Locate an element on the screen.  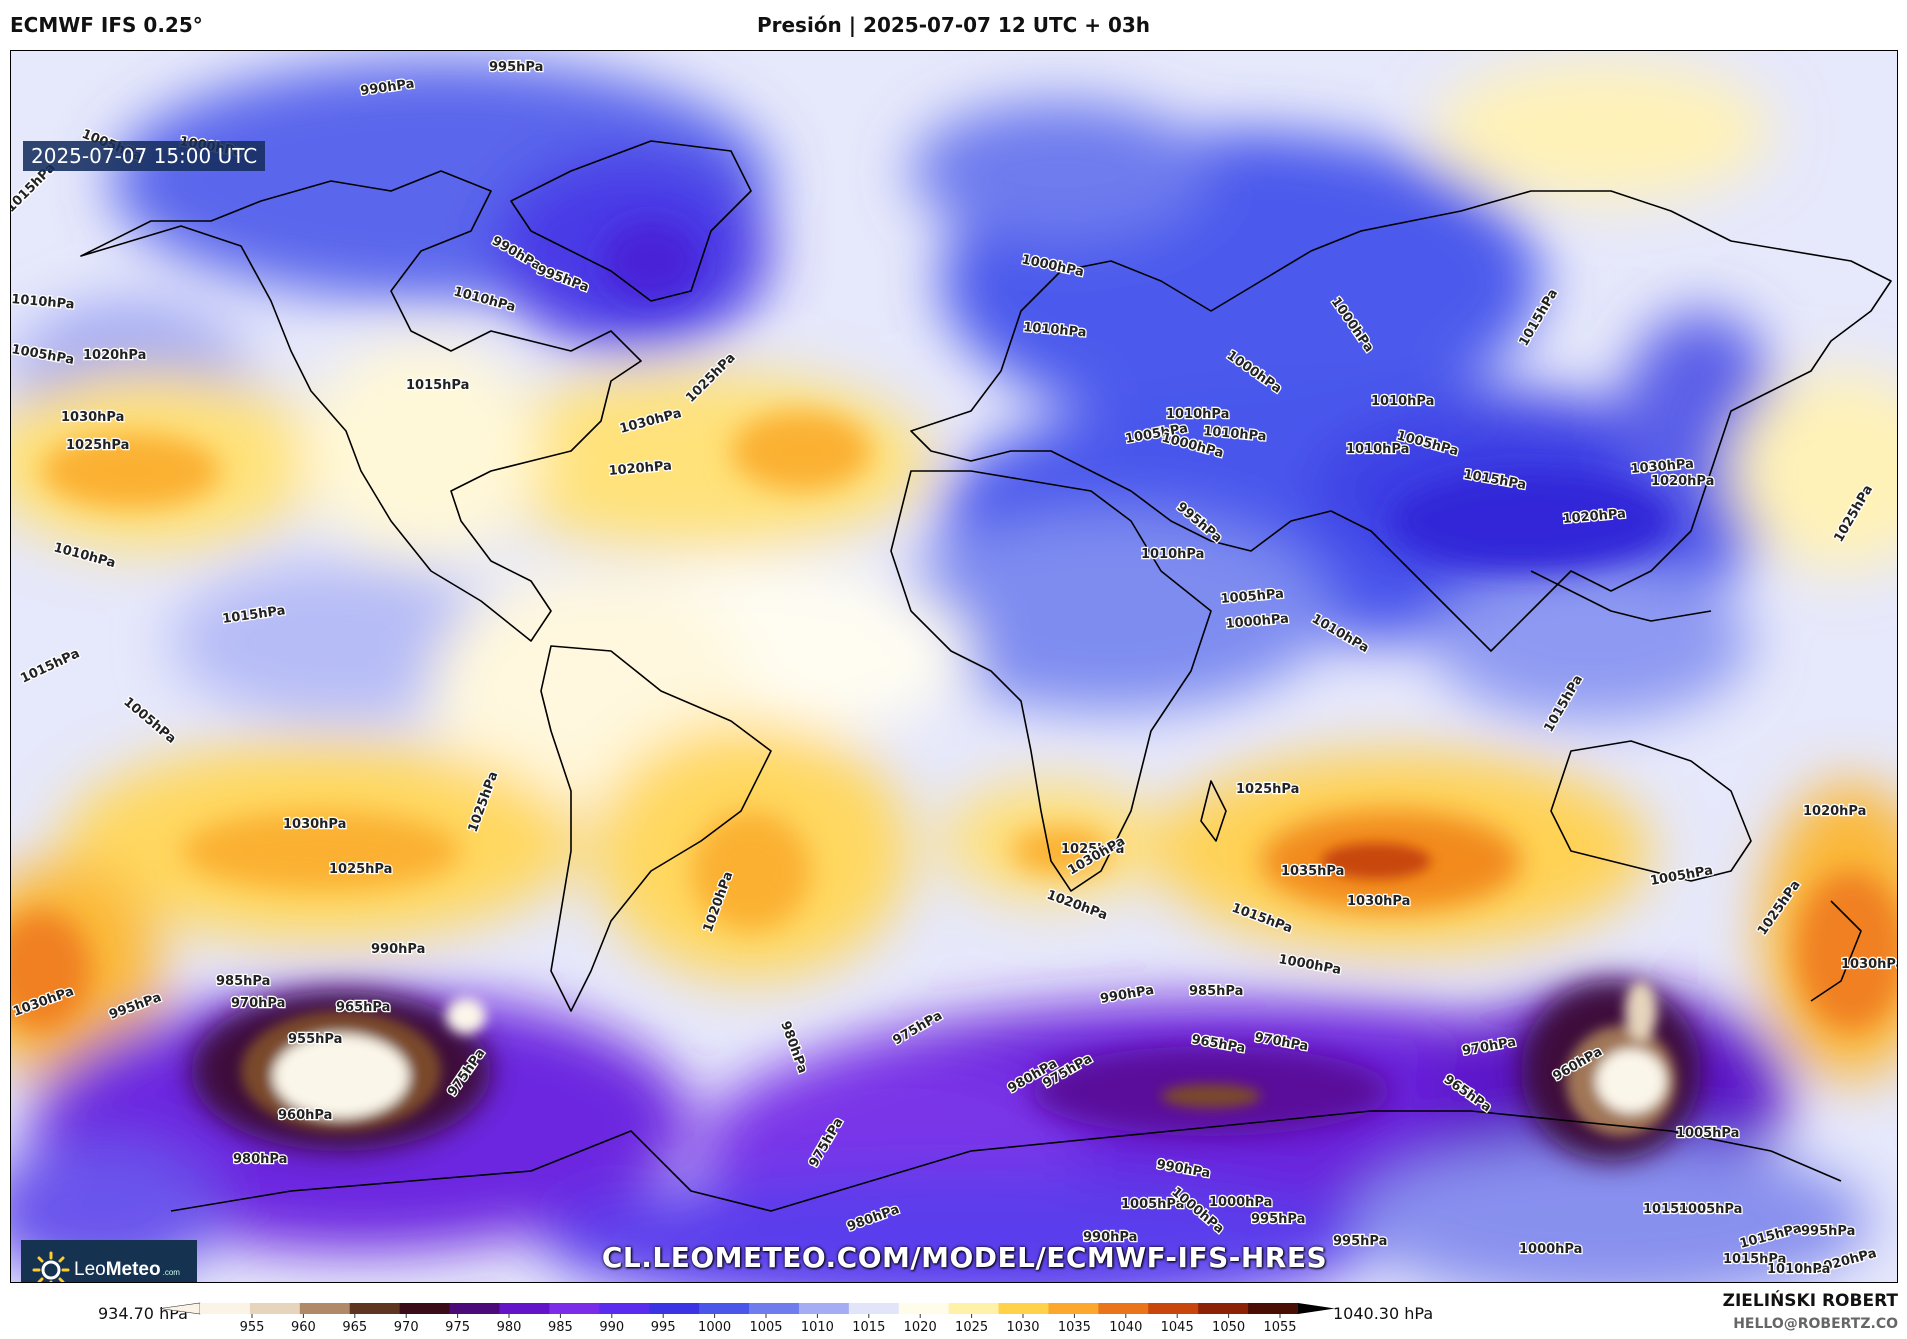
isobar-label: 965hPa is located at coordinates (363, 1007).